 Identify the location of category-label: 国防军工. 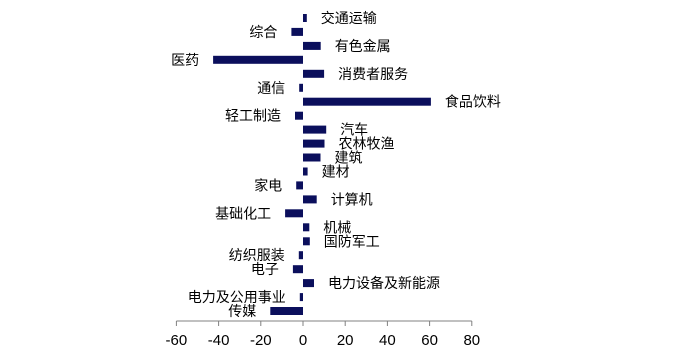
(352, 242).